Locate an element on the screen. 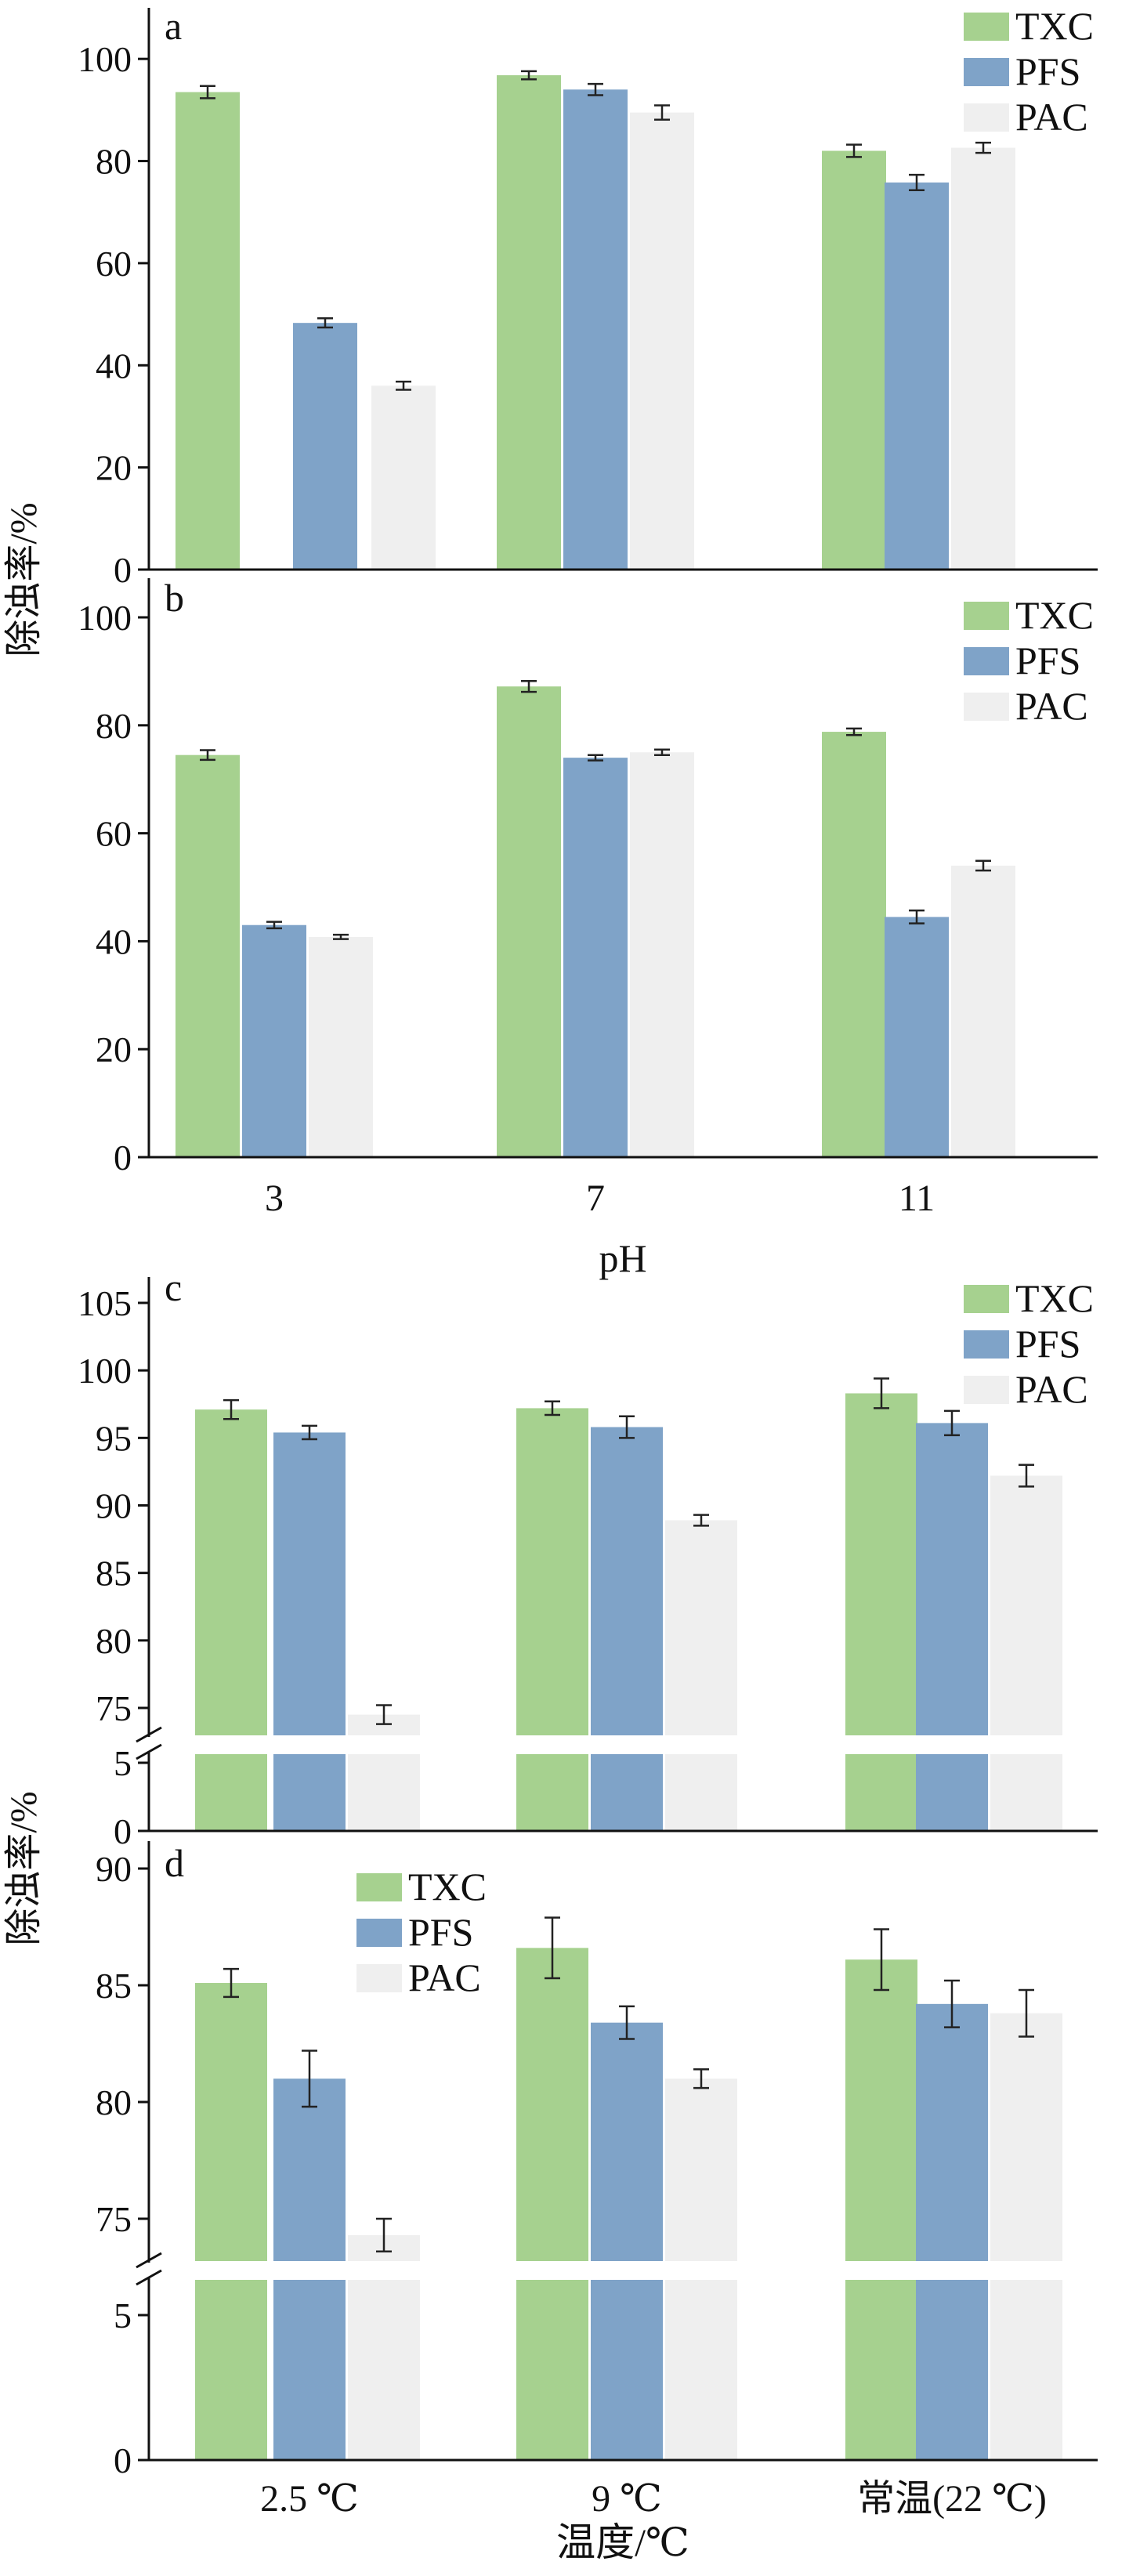 This screenshot has width=1129, height=2576. y-axis-label-bottom: 除浊率/% is located at coordinates (24, 1868).